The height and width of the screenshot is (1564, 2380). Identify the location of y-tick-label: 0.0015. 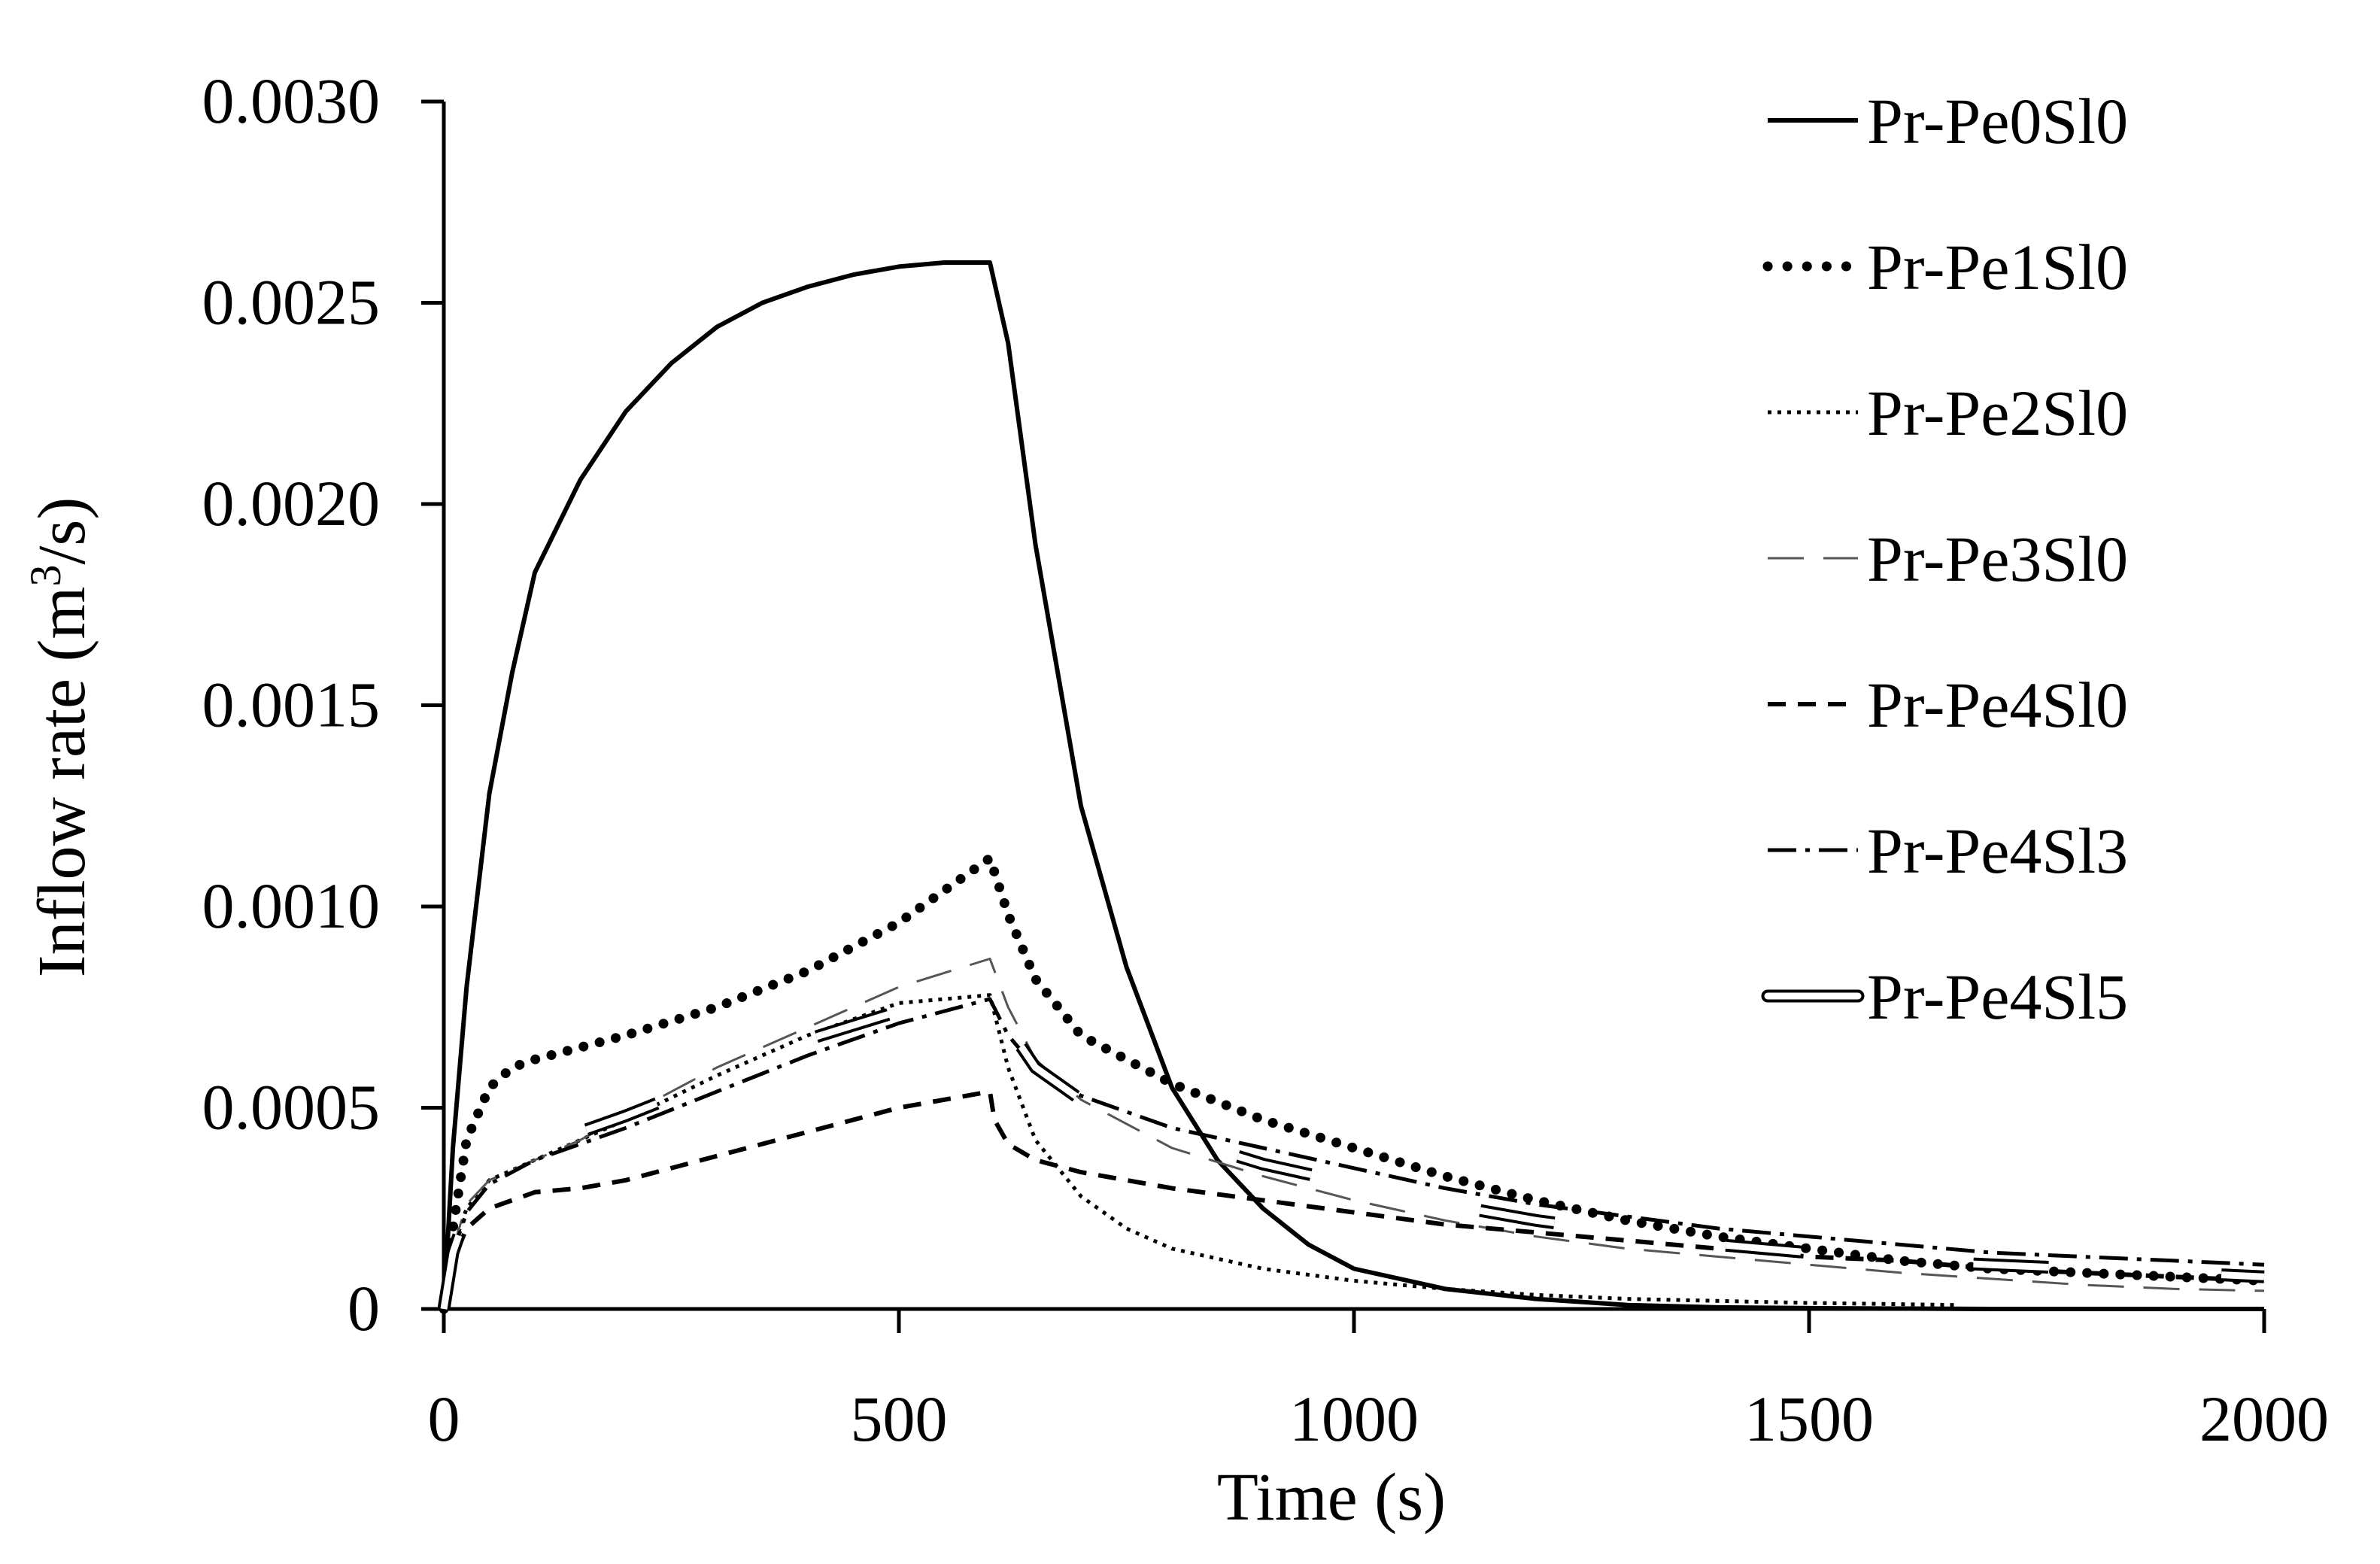
(291, 705).